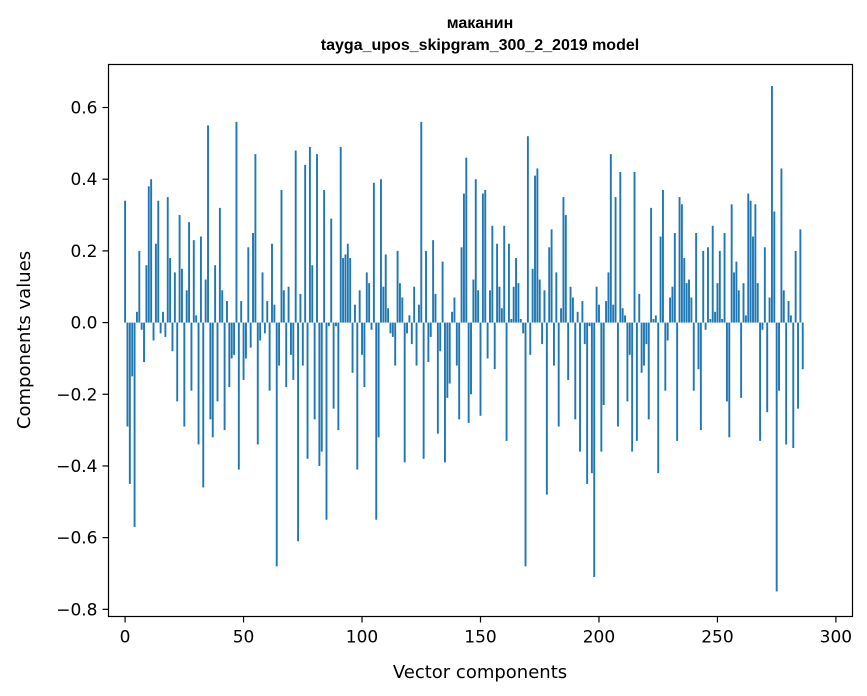 The height and width of the screenshot is (696, 867). What do you see at coordinates (83, 109) in the screenshot?
I see `y-tick-label: 0.6` at bounding box center [83, 109].